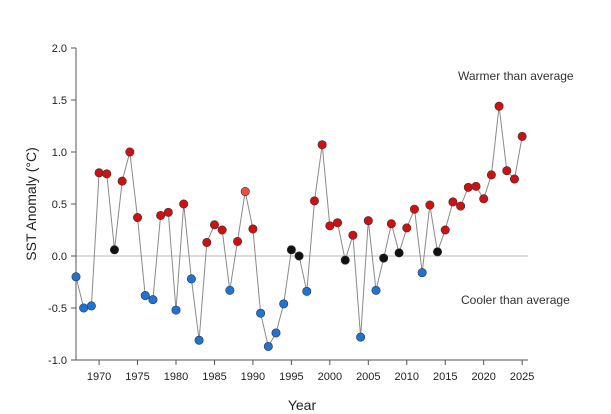 The height and width of the screenshot is (414, 611). Describe the element at coordinates (302, 405) in the screenshot. I see `x-axis-title: Year` at that location.